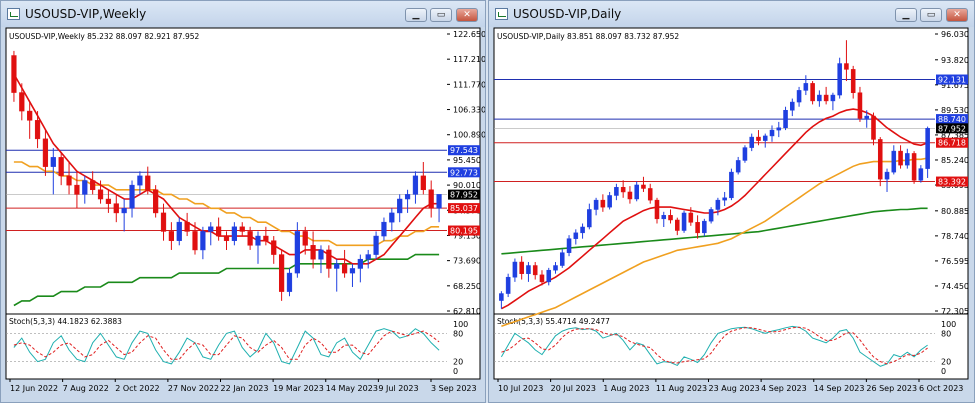 This screenshot has width=975, height=403. Describe the element at coordinates (13, 14) in the screenshot. I see `chart-window-icon` at that location.